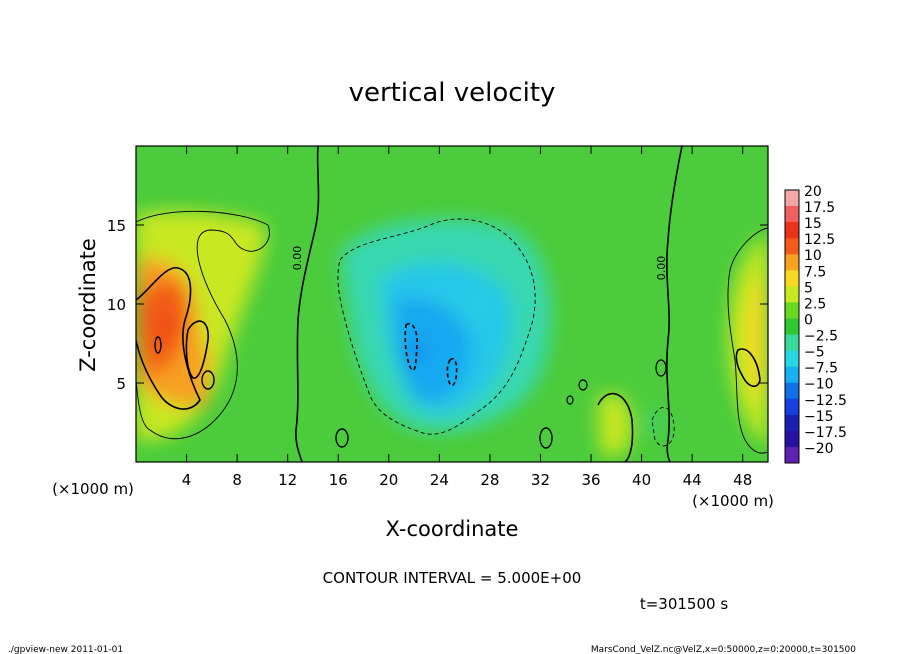 The width and height of the screenshot is (904, 654). What do you see at coordinates (819, 449) in the screenshot?
I see `colorbar-label: −20` at bounding box center [819, 449].